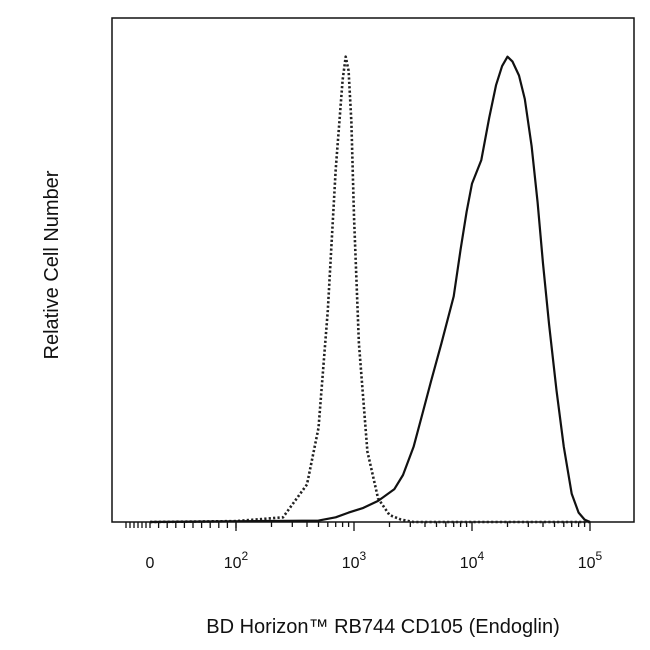 The image size is (650, 650). I want to click on x-tick-label: 0, so click(150, 563).